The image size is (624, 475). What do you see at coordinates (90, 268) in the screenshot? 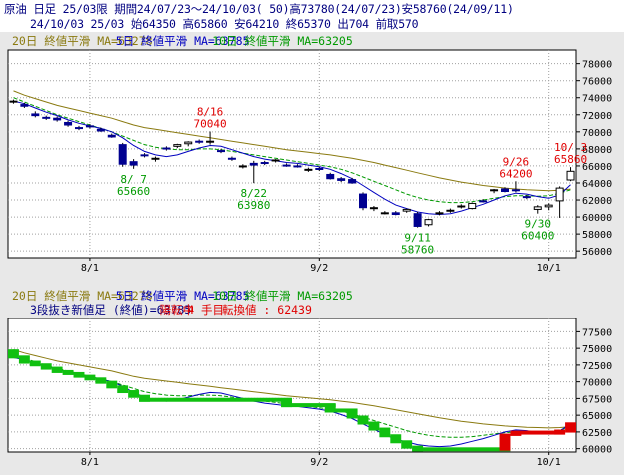
I see `top-xtick-label-8/1: 8/1` at bounding box center [90, 268].